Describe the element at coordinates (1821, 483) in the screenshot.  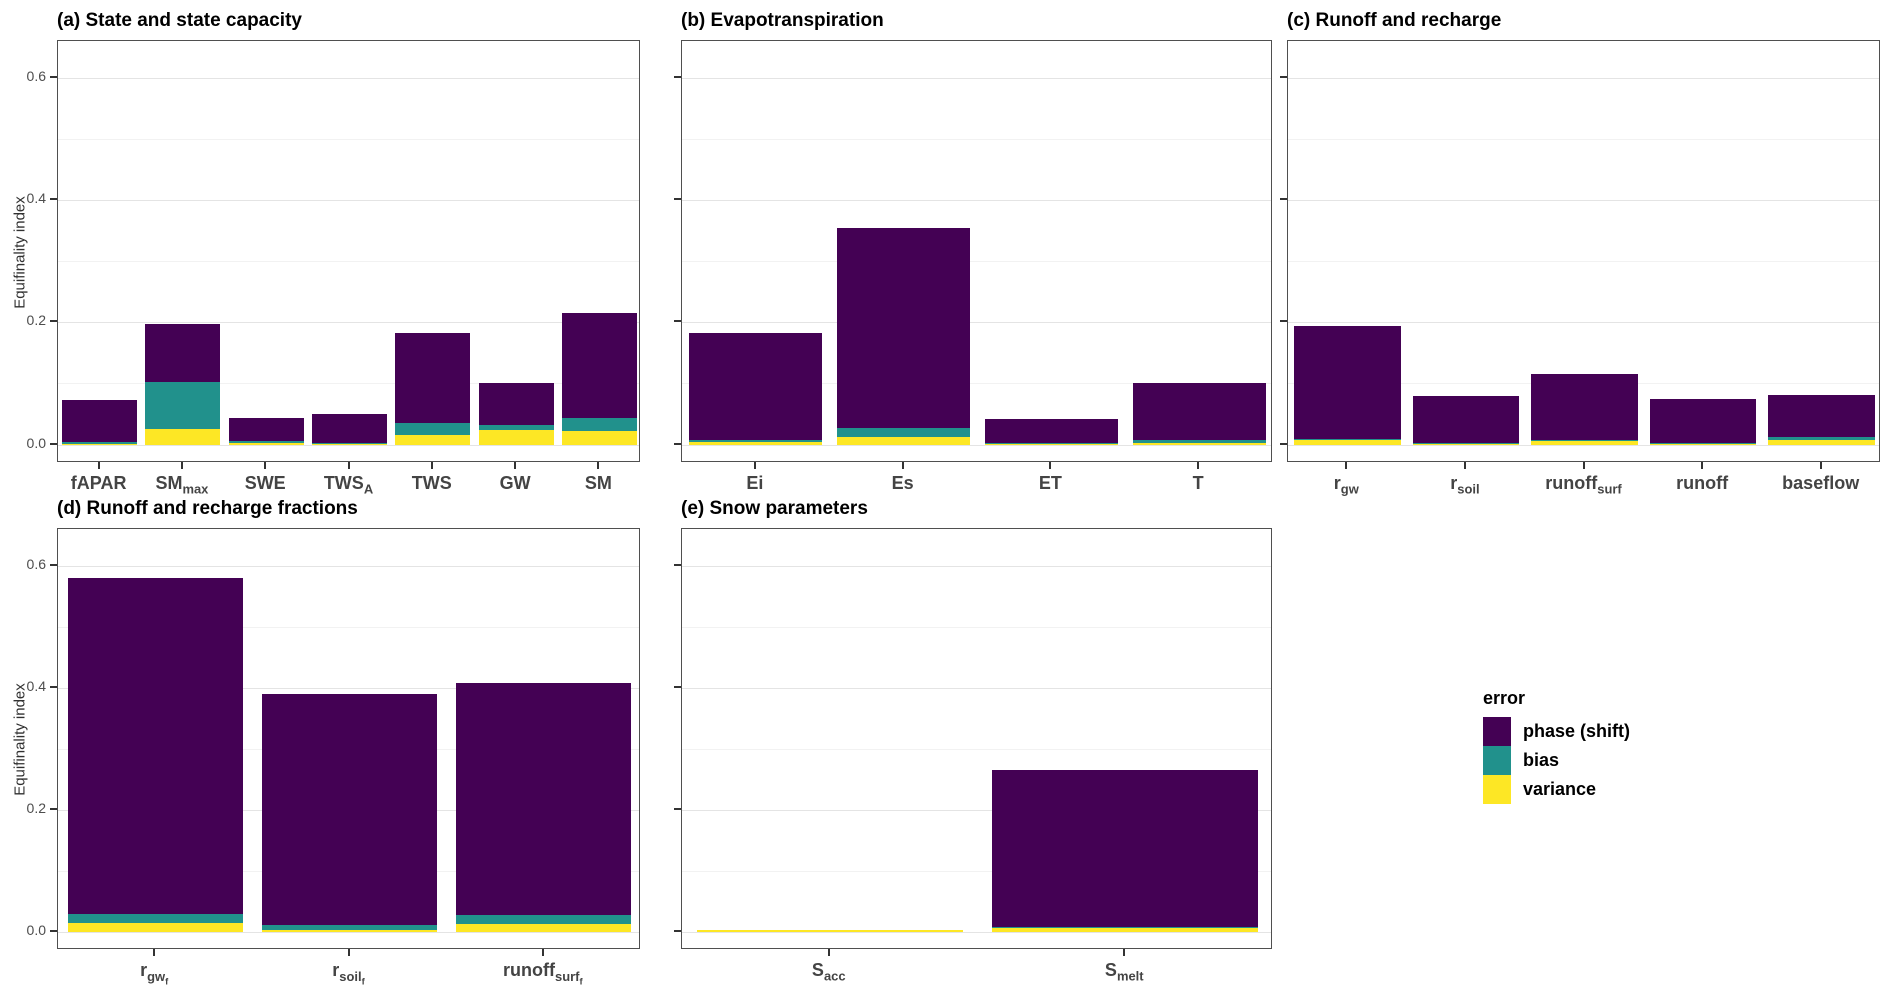
I see `x-category-label: baseflow` at that location.